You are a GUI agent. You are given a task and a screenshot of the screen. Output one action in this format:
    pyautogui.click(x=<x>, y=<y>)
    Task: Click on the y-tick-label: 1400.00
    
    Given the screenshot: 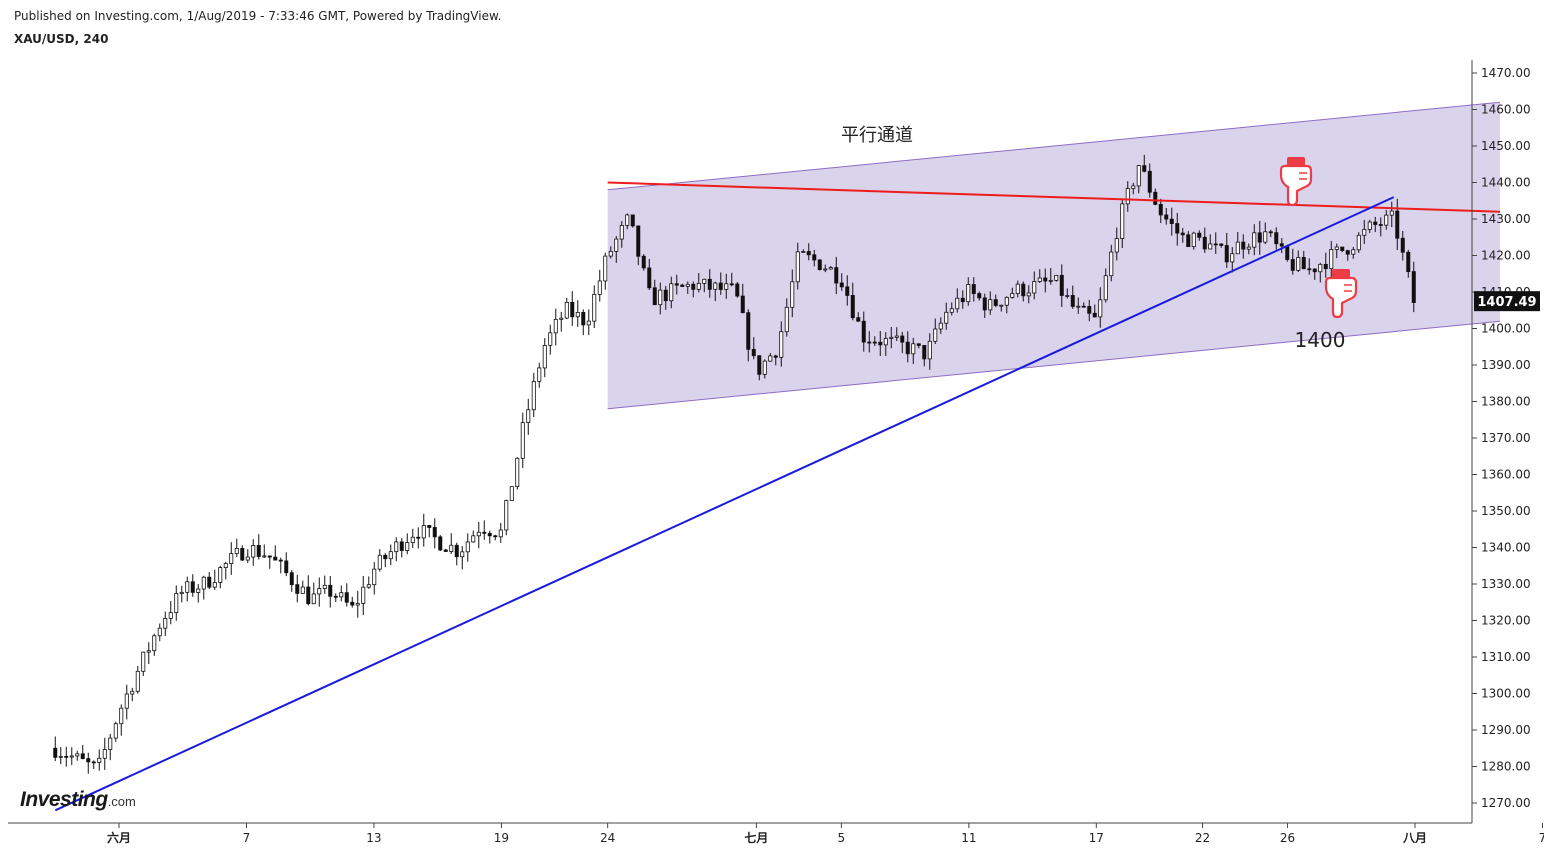 What is the action you would take?
    pyautogui.click(x=1506, y=329)
    